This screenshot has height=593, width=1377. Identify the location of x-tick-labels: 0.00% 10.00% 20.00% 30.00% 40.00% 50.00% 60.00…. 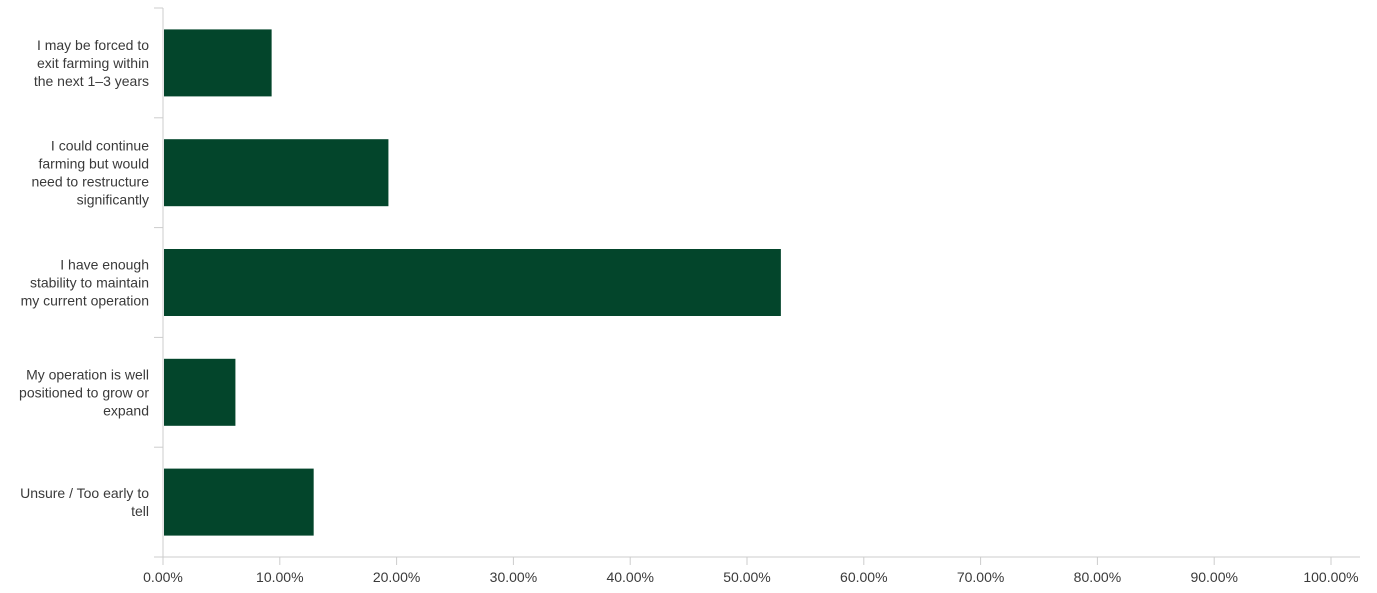
(750, 577).